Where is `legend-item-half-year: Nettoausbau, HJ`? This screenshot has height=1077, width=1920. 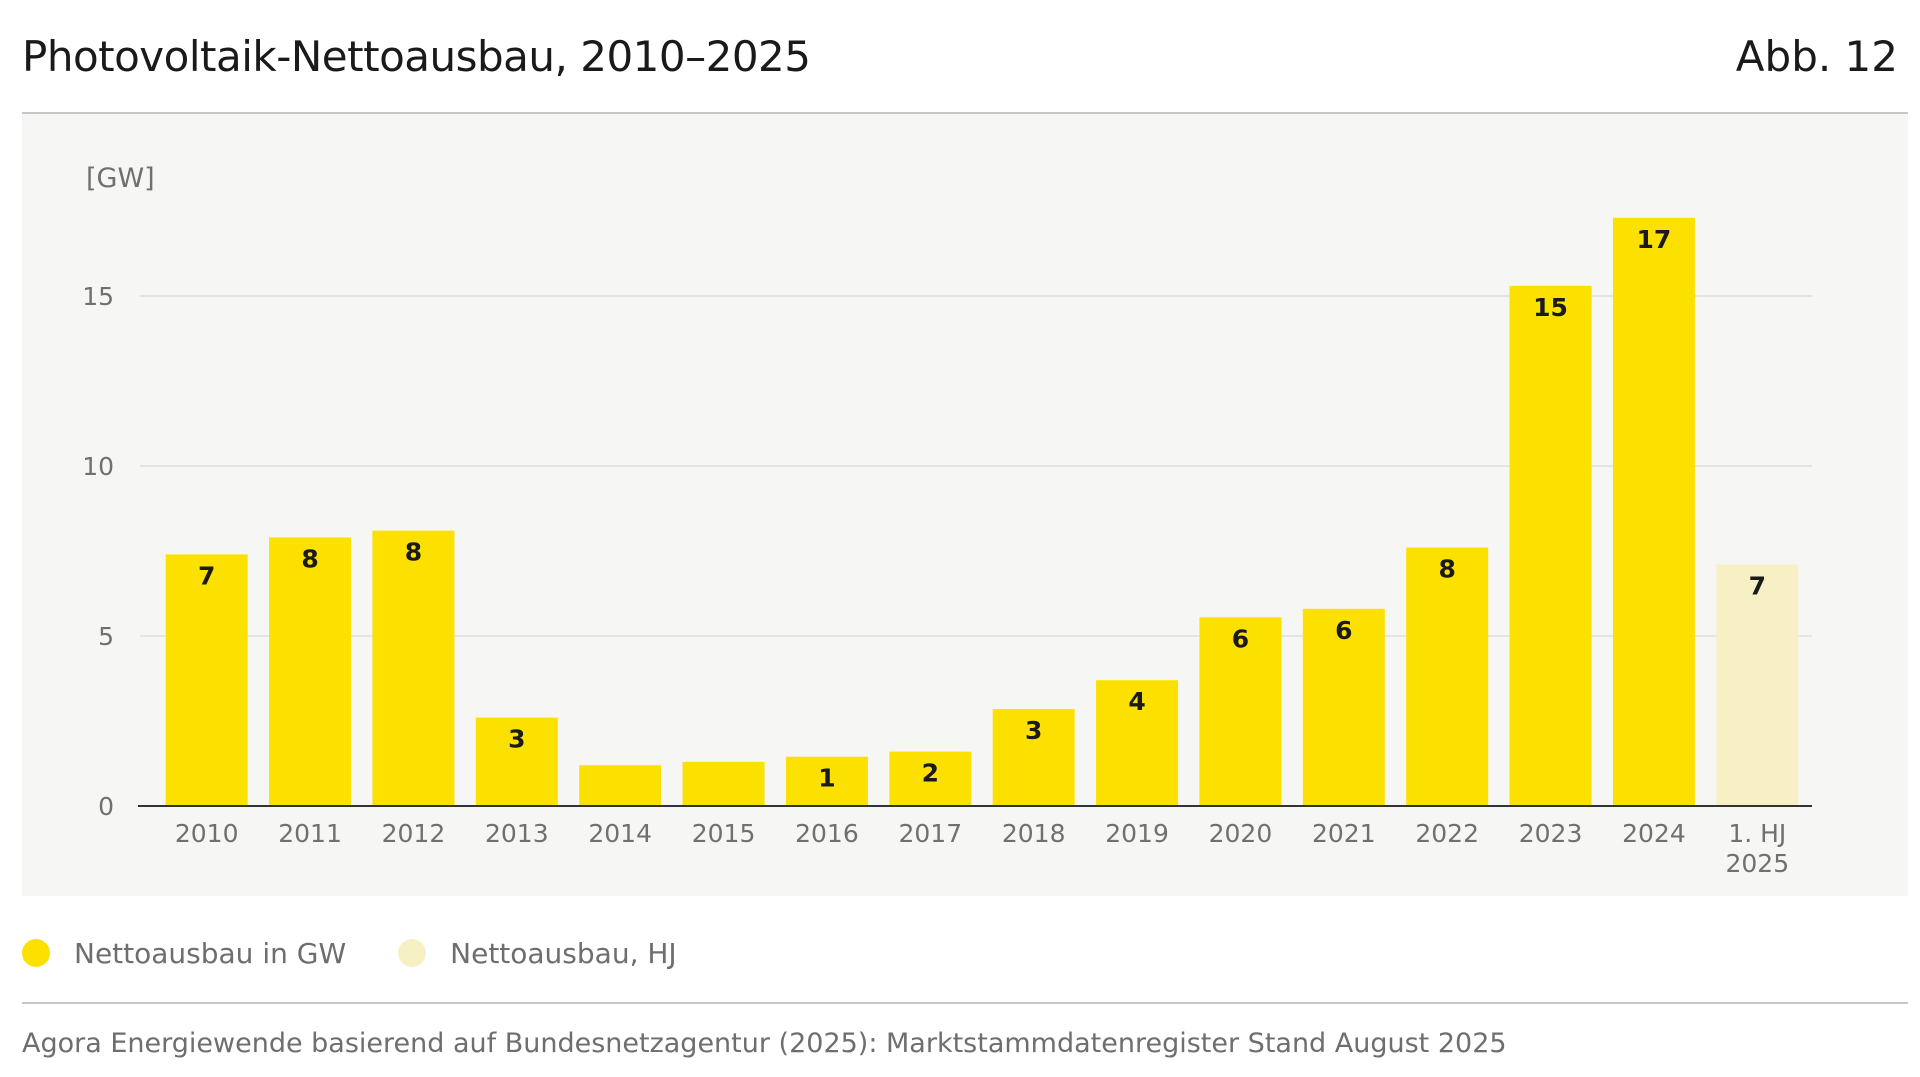
legend-item-half-year: Nettoausbau, HJ is located at coordinates (537, 953).